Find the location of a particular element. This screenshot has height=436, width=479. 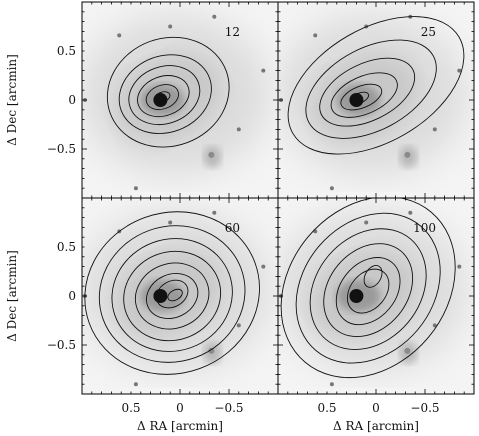

panel-label: 60 is located at coordinates (232, 228).